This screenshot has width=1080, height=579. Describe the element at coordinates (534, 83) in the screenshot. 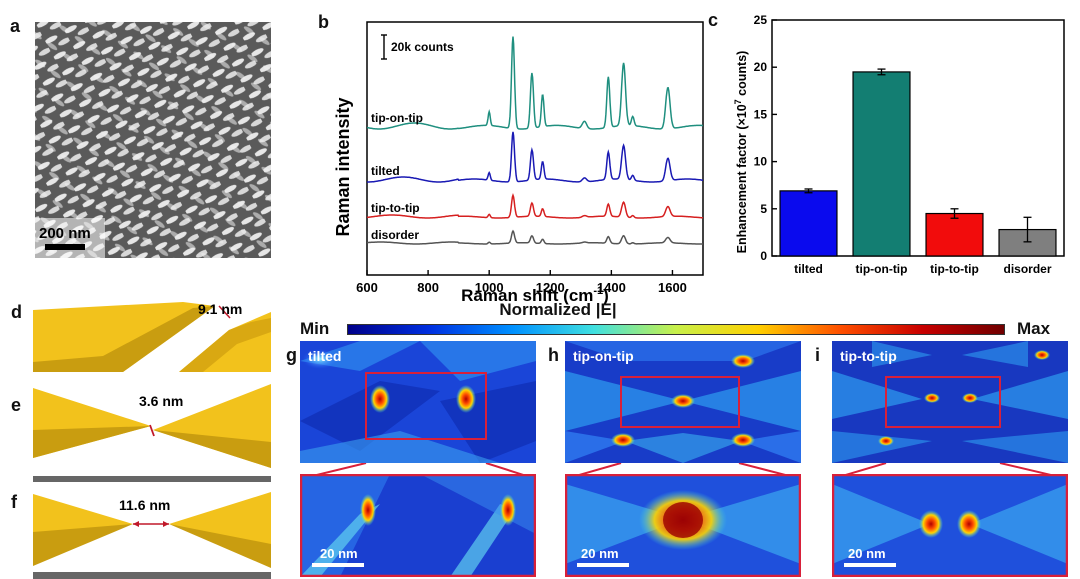

I see `spectrum-tip-on-tip` at that location.